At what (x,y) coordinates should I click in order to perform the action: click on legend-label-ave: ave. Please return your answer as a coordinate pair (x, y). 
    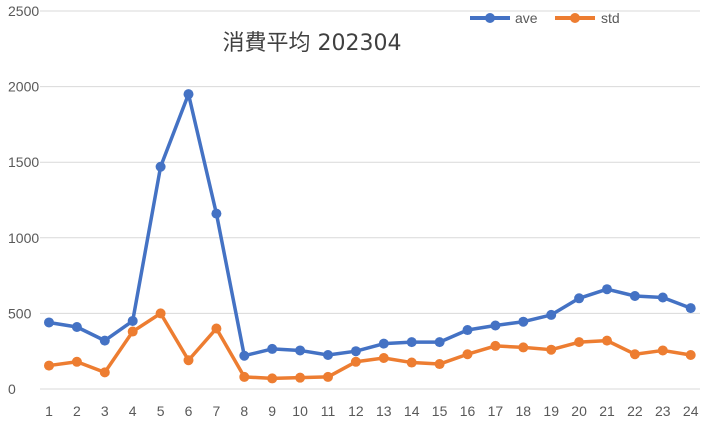
    Looking at the image, I should click on (526, 18).